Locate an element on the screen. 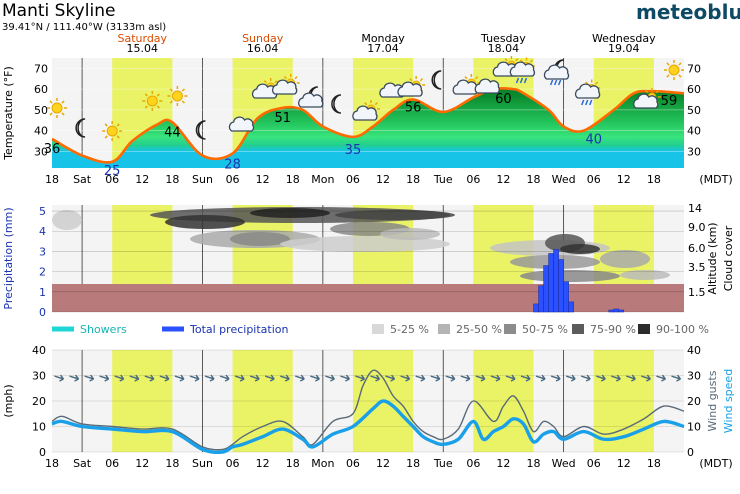 This screenshot has height=494, width=740. legend-label: Total precipitation is located at coordinates (239, 329).